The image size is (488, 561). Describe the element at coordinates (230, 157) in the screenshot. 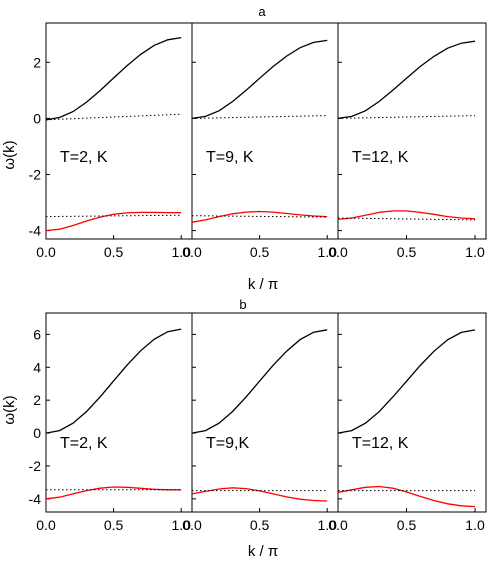

I see `panel-annotation: T=9, K` at that location.